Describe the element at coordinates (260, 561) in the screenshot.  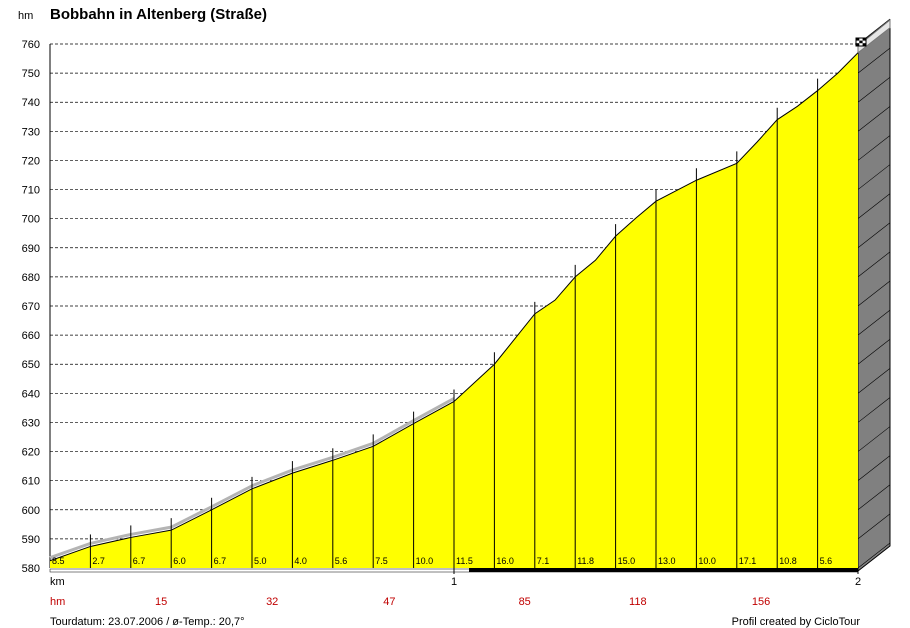
I see `segment-gradient-label: 5.0` at that location.